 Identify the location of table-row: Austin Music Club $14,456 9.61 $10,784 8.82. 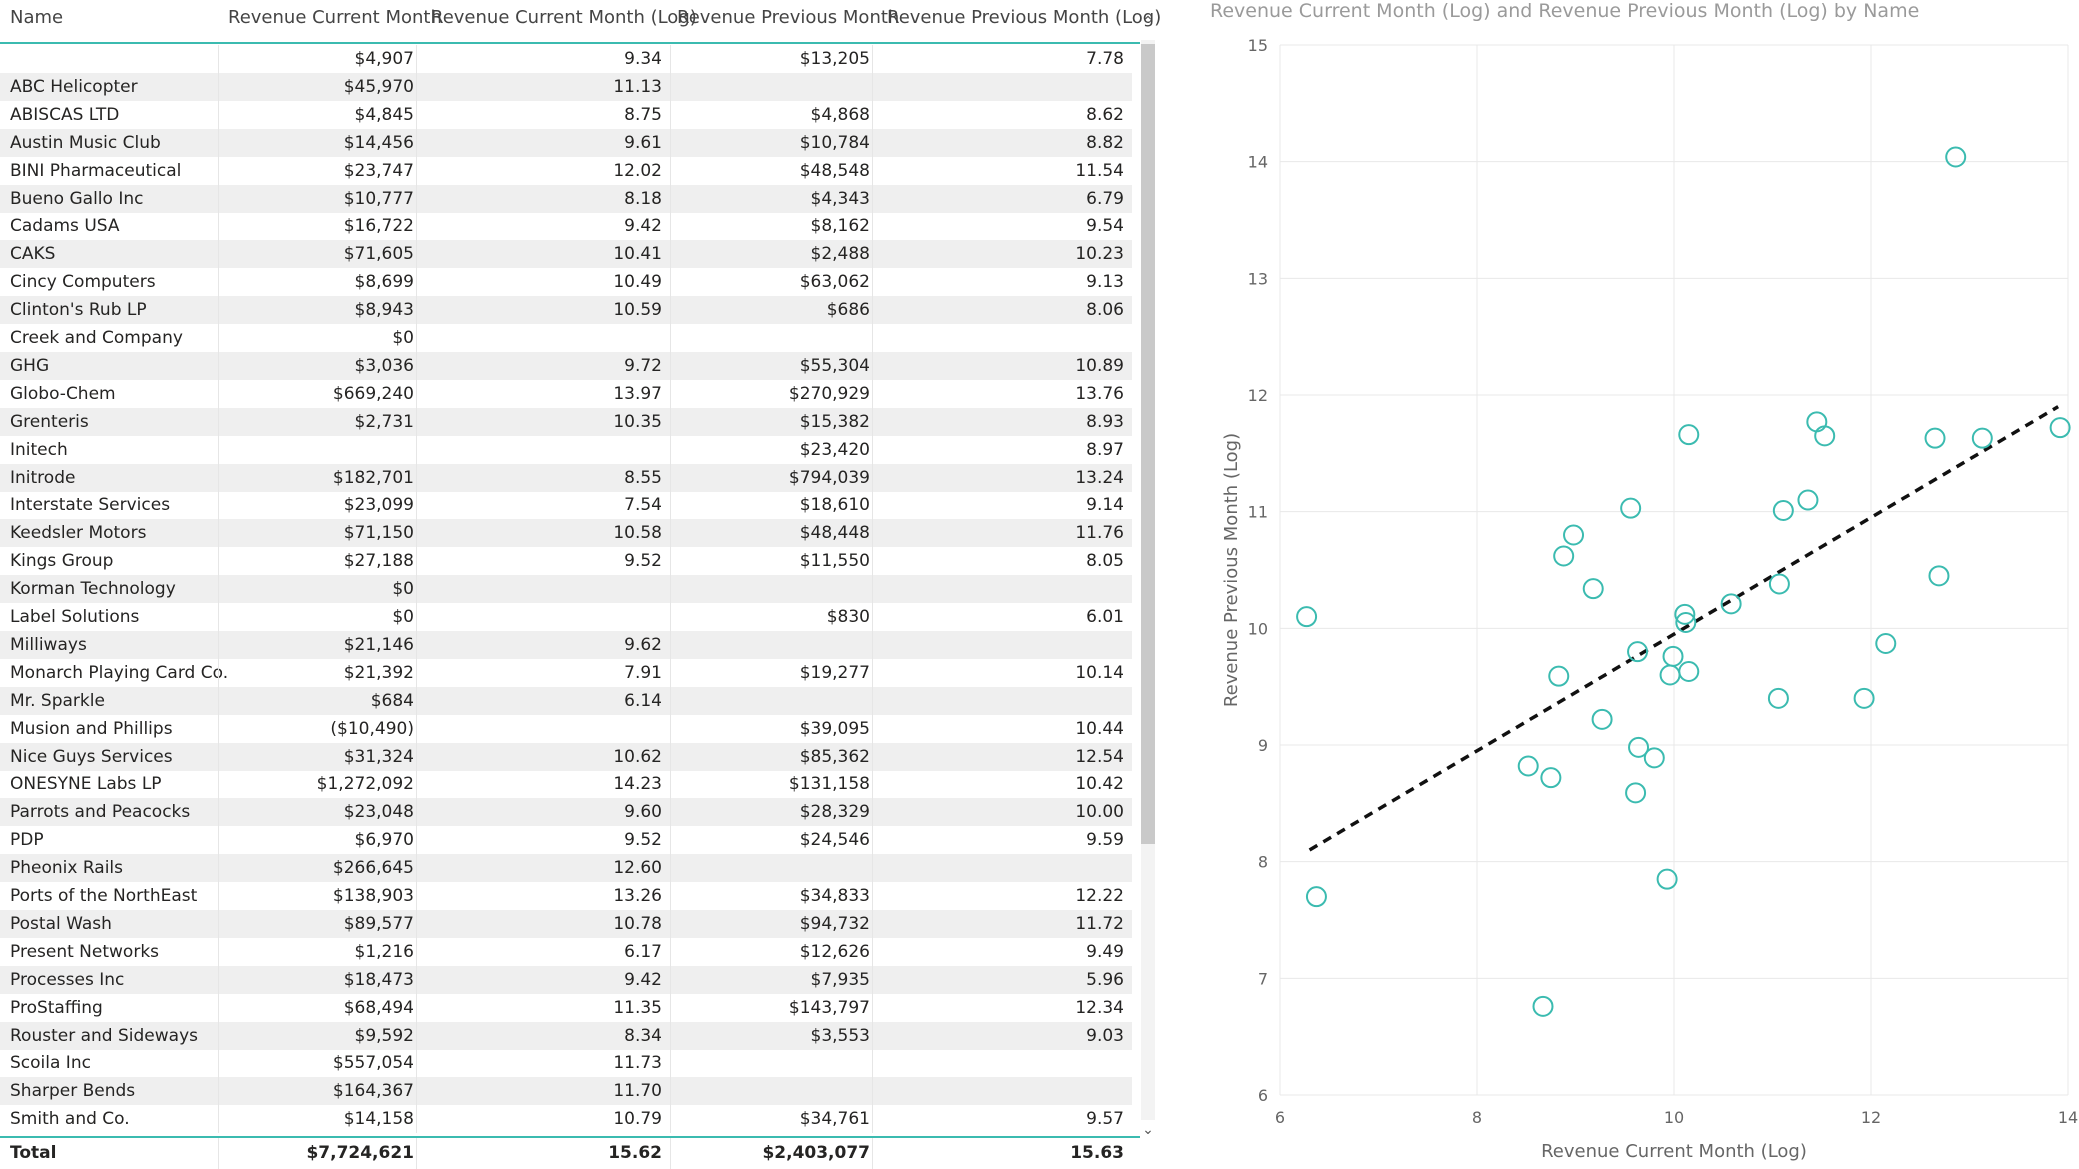
(566, 142).